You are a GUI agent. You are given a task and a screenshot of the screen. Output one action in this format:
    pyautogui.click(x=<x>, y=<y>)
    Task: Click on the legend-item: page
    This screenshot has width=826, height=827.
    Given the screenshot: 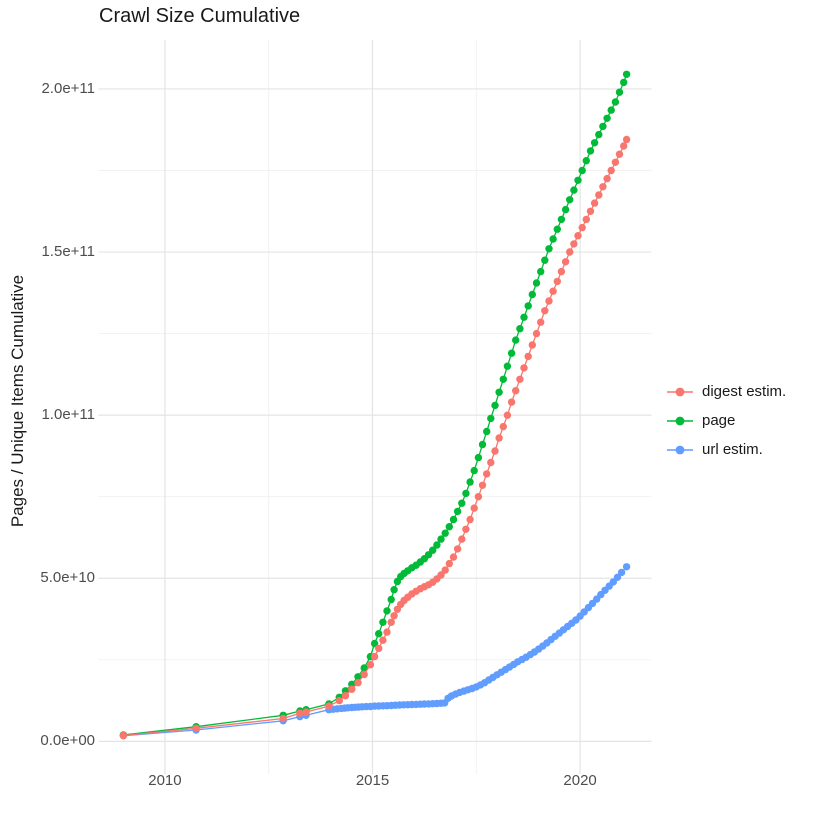 What is the action you would take?
    pyautogui.click(x=726, y=420)
    